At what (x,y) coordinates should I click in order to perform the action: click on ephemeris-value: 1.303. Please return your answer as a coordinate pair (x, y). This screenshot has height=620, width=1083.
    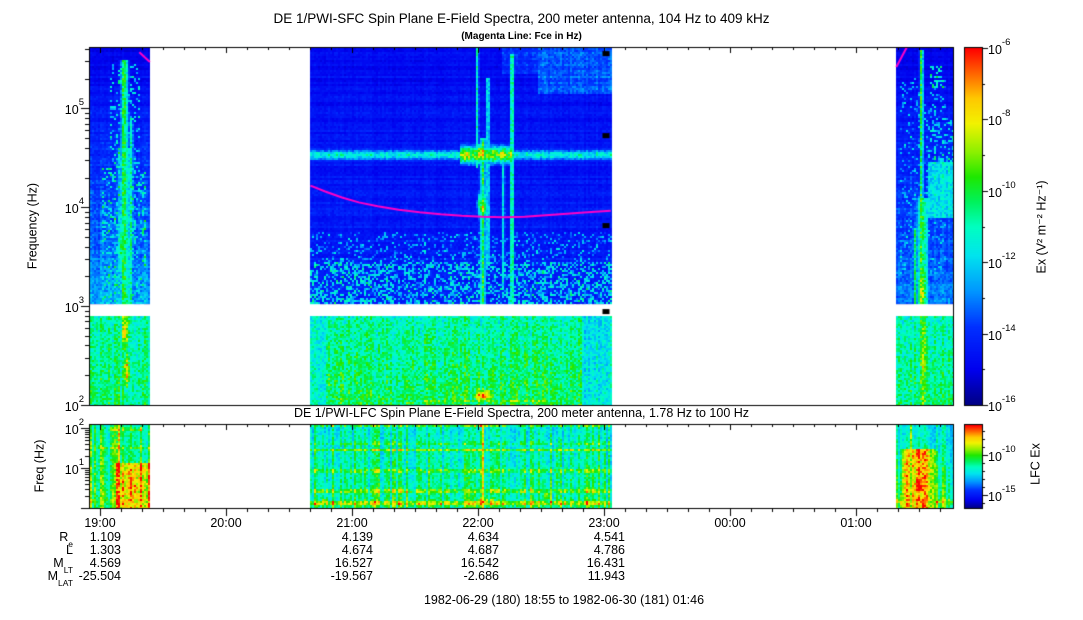
    Looking at the image, I should click on (105, 549).